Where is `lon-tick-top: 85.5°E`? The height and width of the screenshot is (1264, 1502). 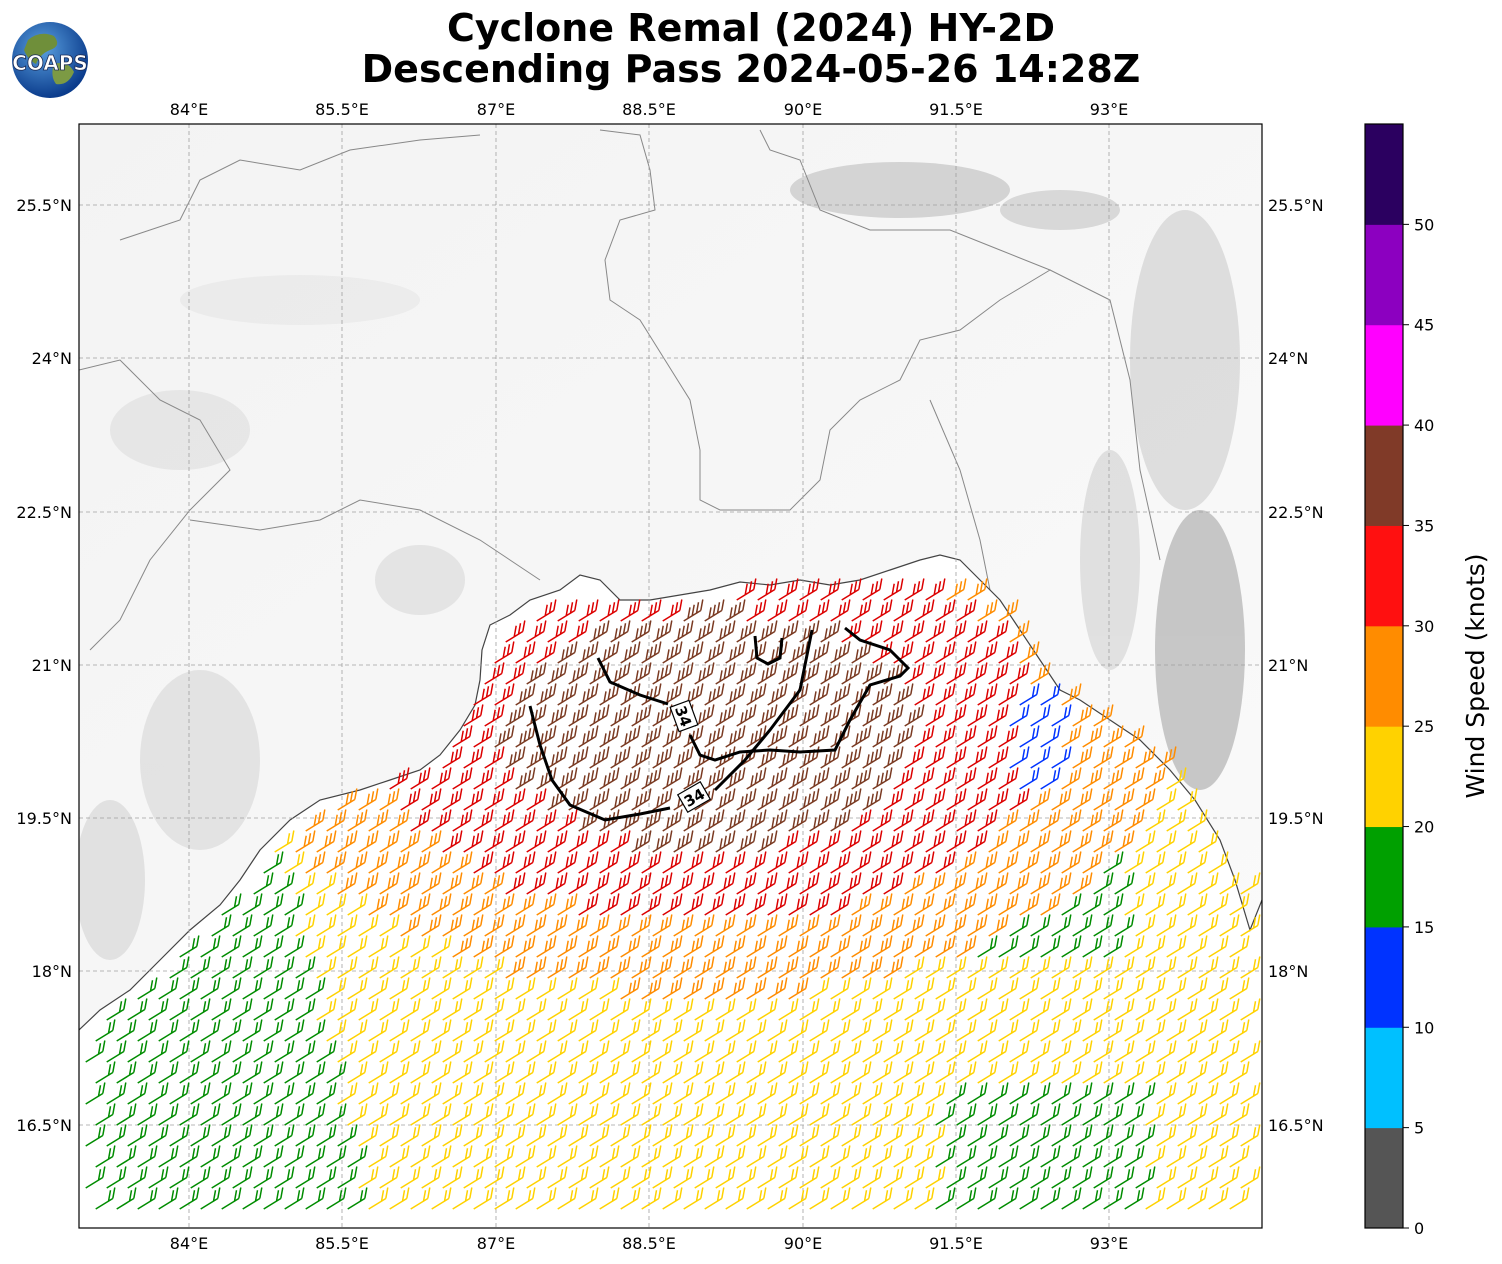
lon-tick-top: 85.5°E is located at coordinates (342, 109).